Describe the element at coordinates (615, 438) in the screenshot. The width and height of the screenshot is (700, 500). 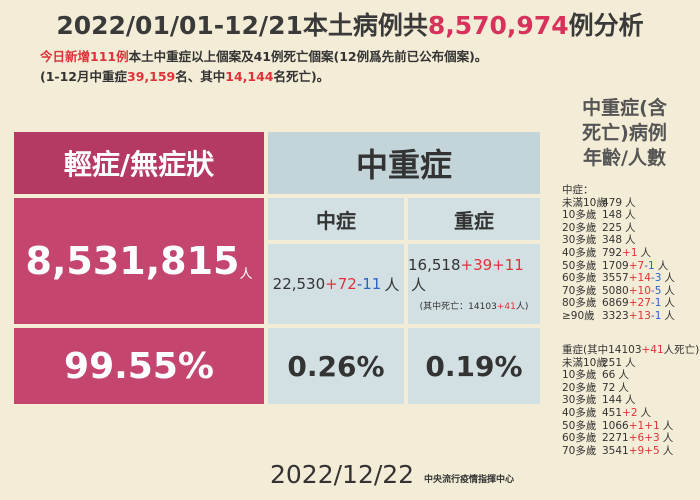
I see `count: 2271` at that location.